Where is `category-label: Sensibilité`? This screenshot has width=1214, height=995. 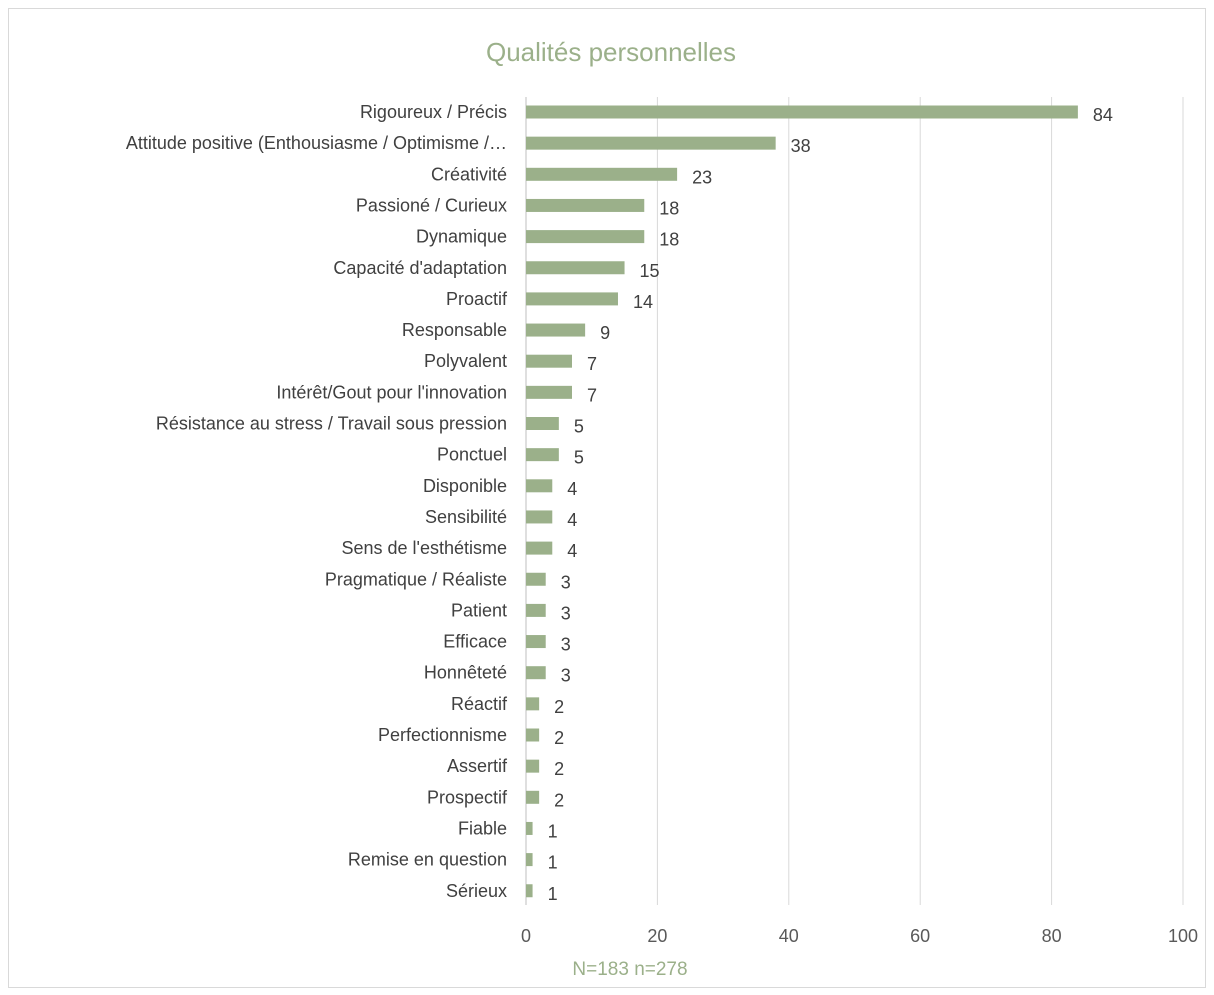
category-label: Sensibilité is located at coordinates (466, 517).